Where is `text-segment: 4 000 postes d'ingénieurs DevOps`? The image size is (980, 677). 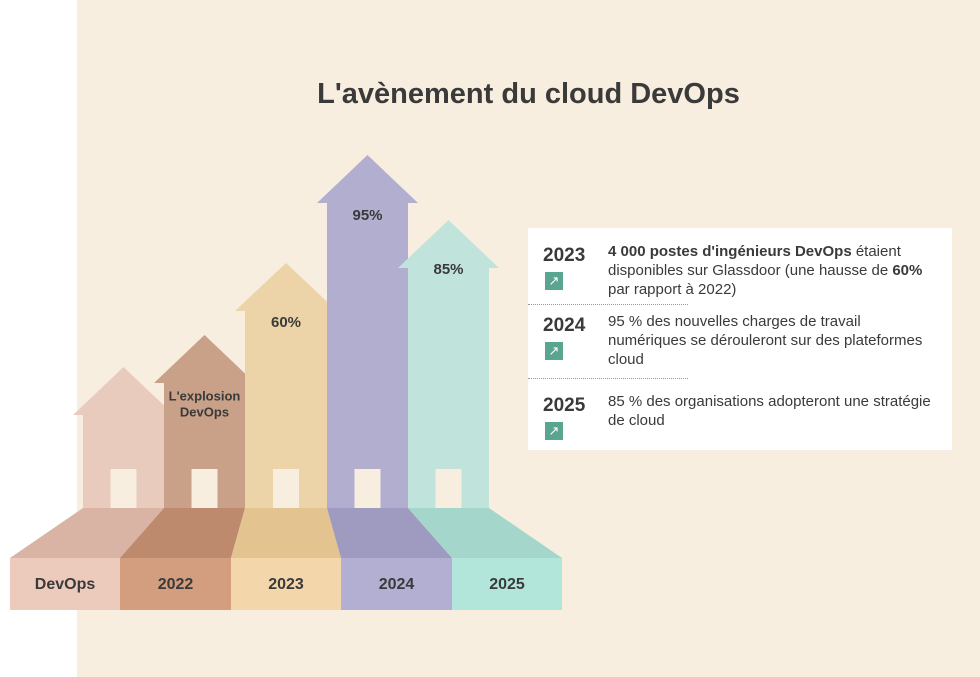 text-segment: 4 000 postes d'ingénieurs DevOps is located at coordinates (730, 251).